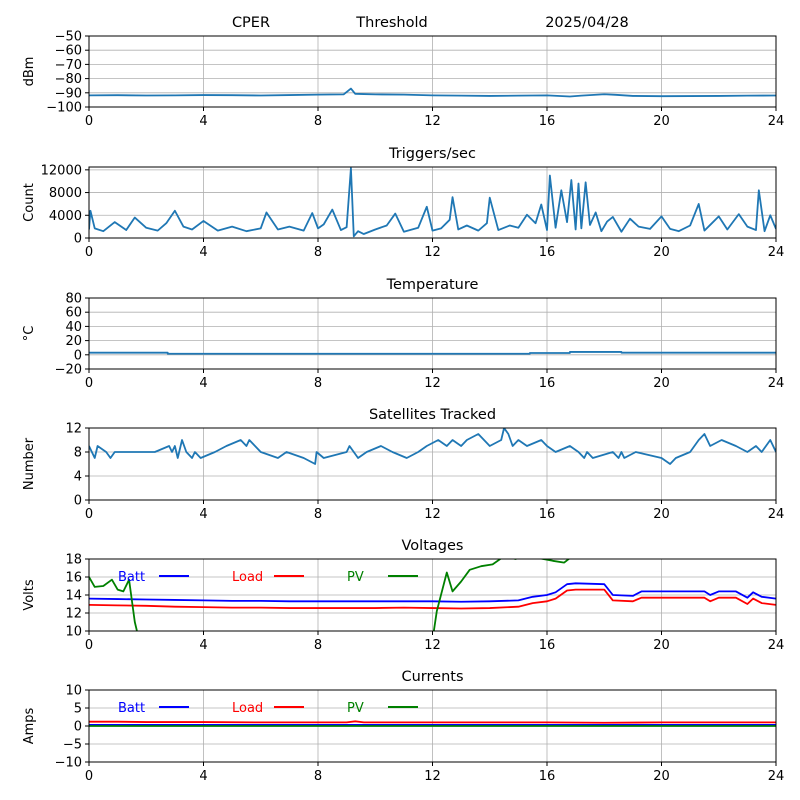  I want to click on signal-xtick-label: 24, so click(776, 121).